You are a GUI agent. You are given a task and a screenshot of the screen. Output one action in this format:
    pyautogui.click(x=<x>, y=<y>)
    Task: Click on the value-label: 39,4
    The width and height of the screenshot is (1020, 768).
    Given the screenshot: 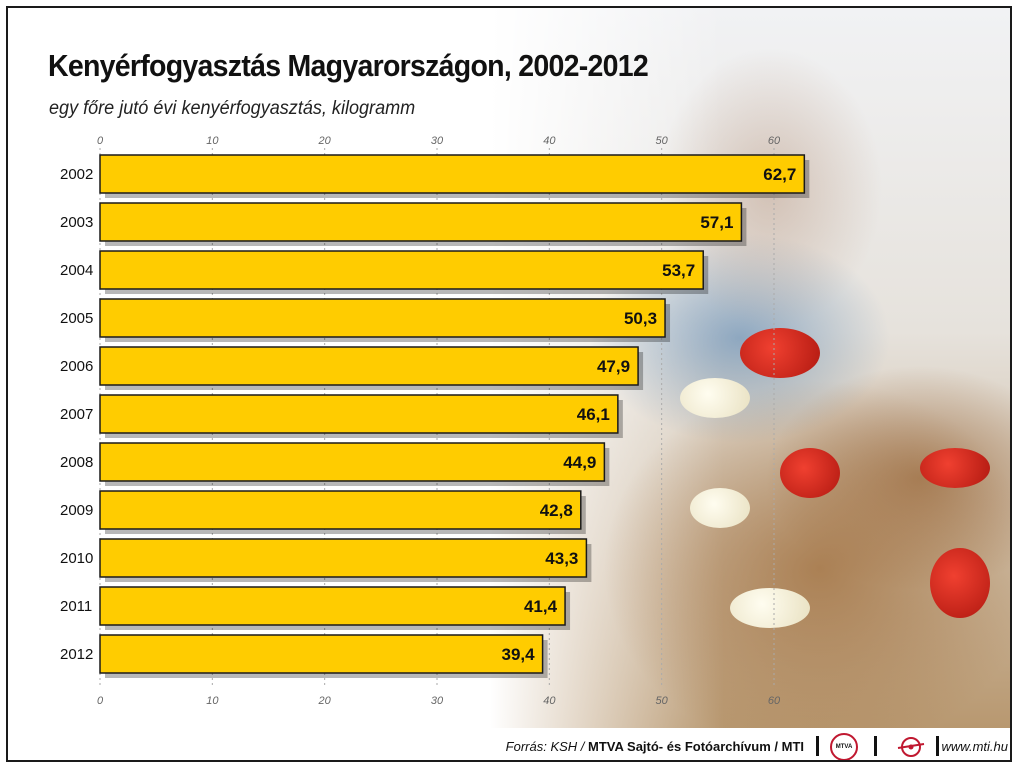 What is the action you would take?
    pyautogui.click(x=518, y=654)
    